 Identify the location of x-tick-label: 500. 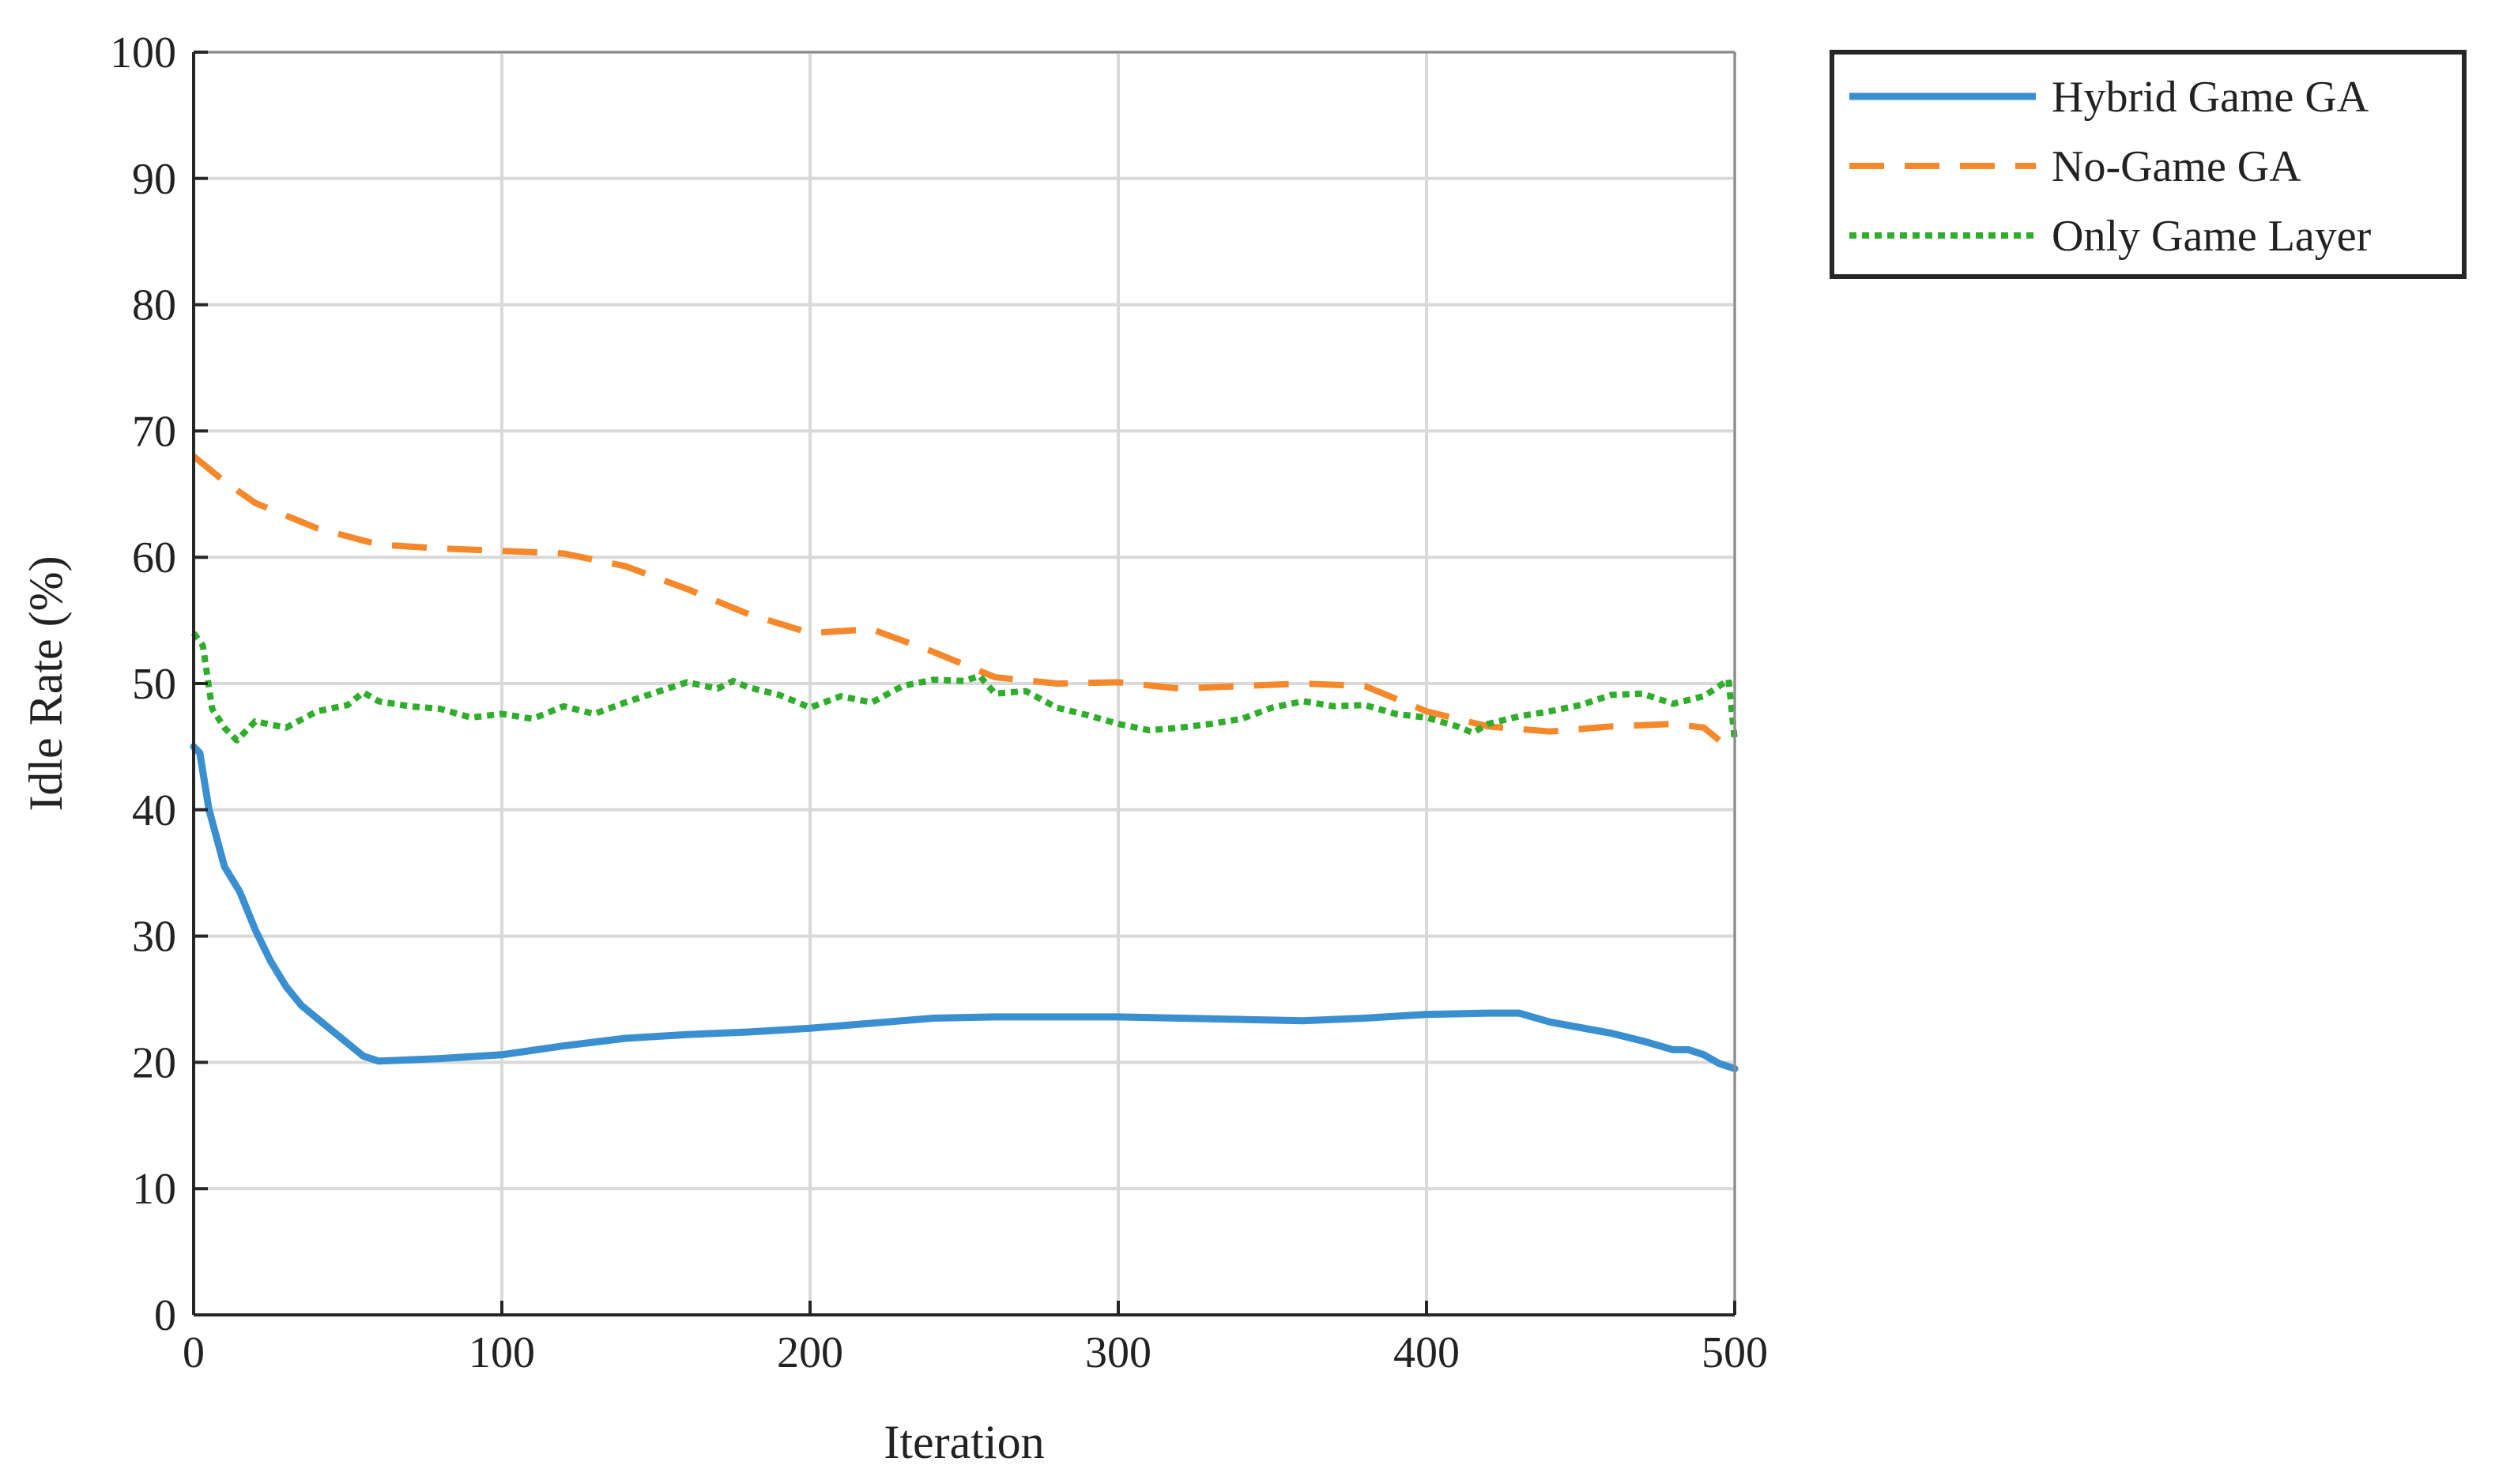
(1735, 1352).